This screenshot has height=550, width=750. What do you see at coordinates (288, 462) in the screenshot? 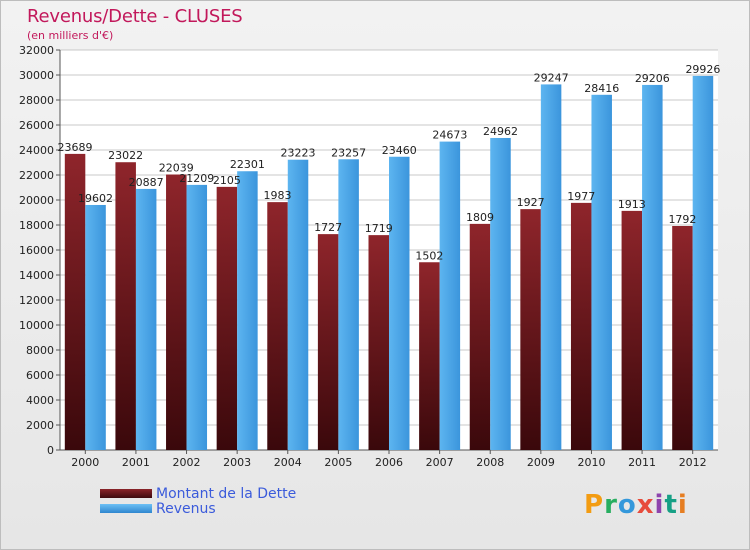
I see `x-tick-label: 2004` at bounding box center [288, 462].